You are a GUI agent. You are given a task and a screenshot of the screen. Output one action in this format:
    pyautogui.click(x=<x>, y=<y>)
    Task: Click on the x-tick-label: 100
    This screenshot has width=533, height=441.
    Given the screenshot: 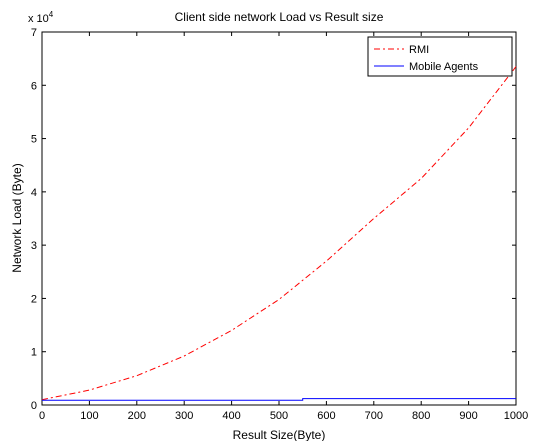 What is the action you would take?
    pyautogui.click(x=89, y=416)
    